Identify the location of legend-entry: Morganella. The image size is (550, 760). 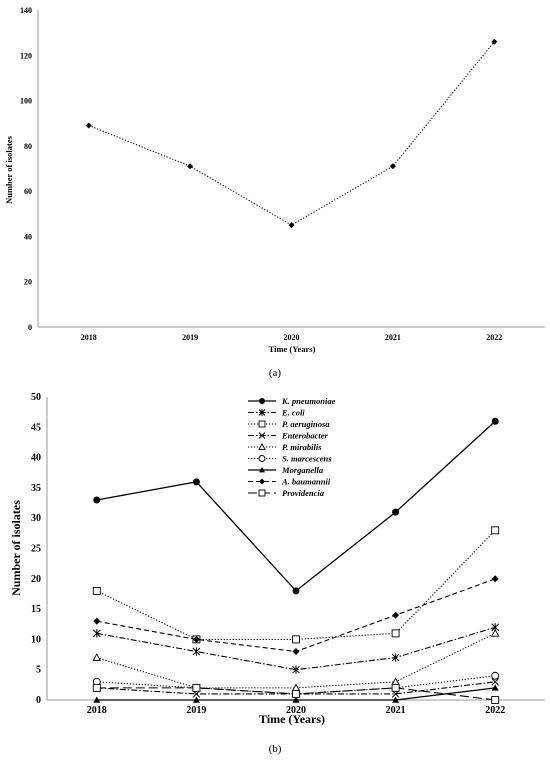
(302, 470).